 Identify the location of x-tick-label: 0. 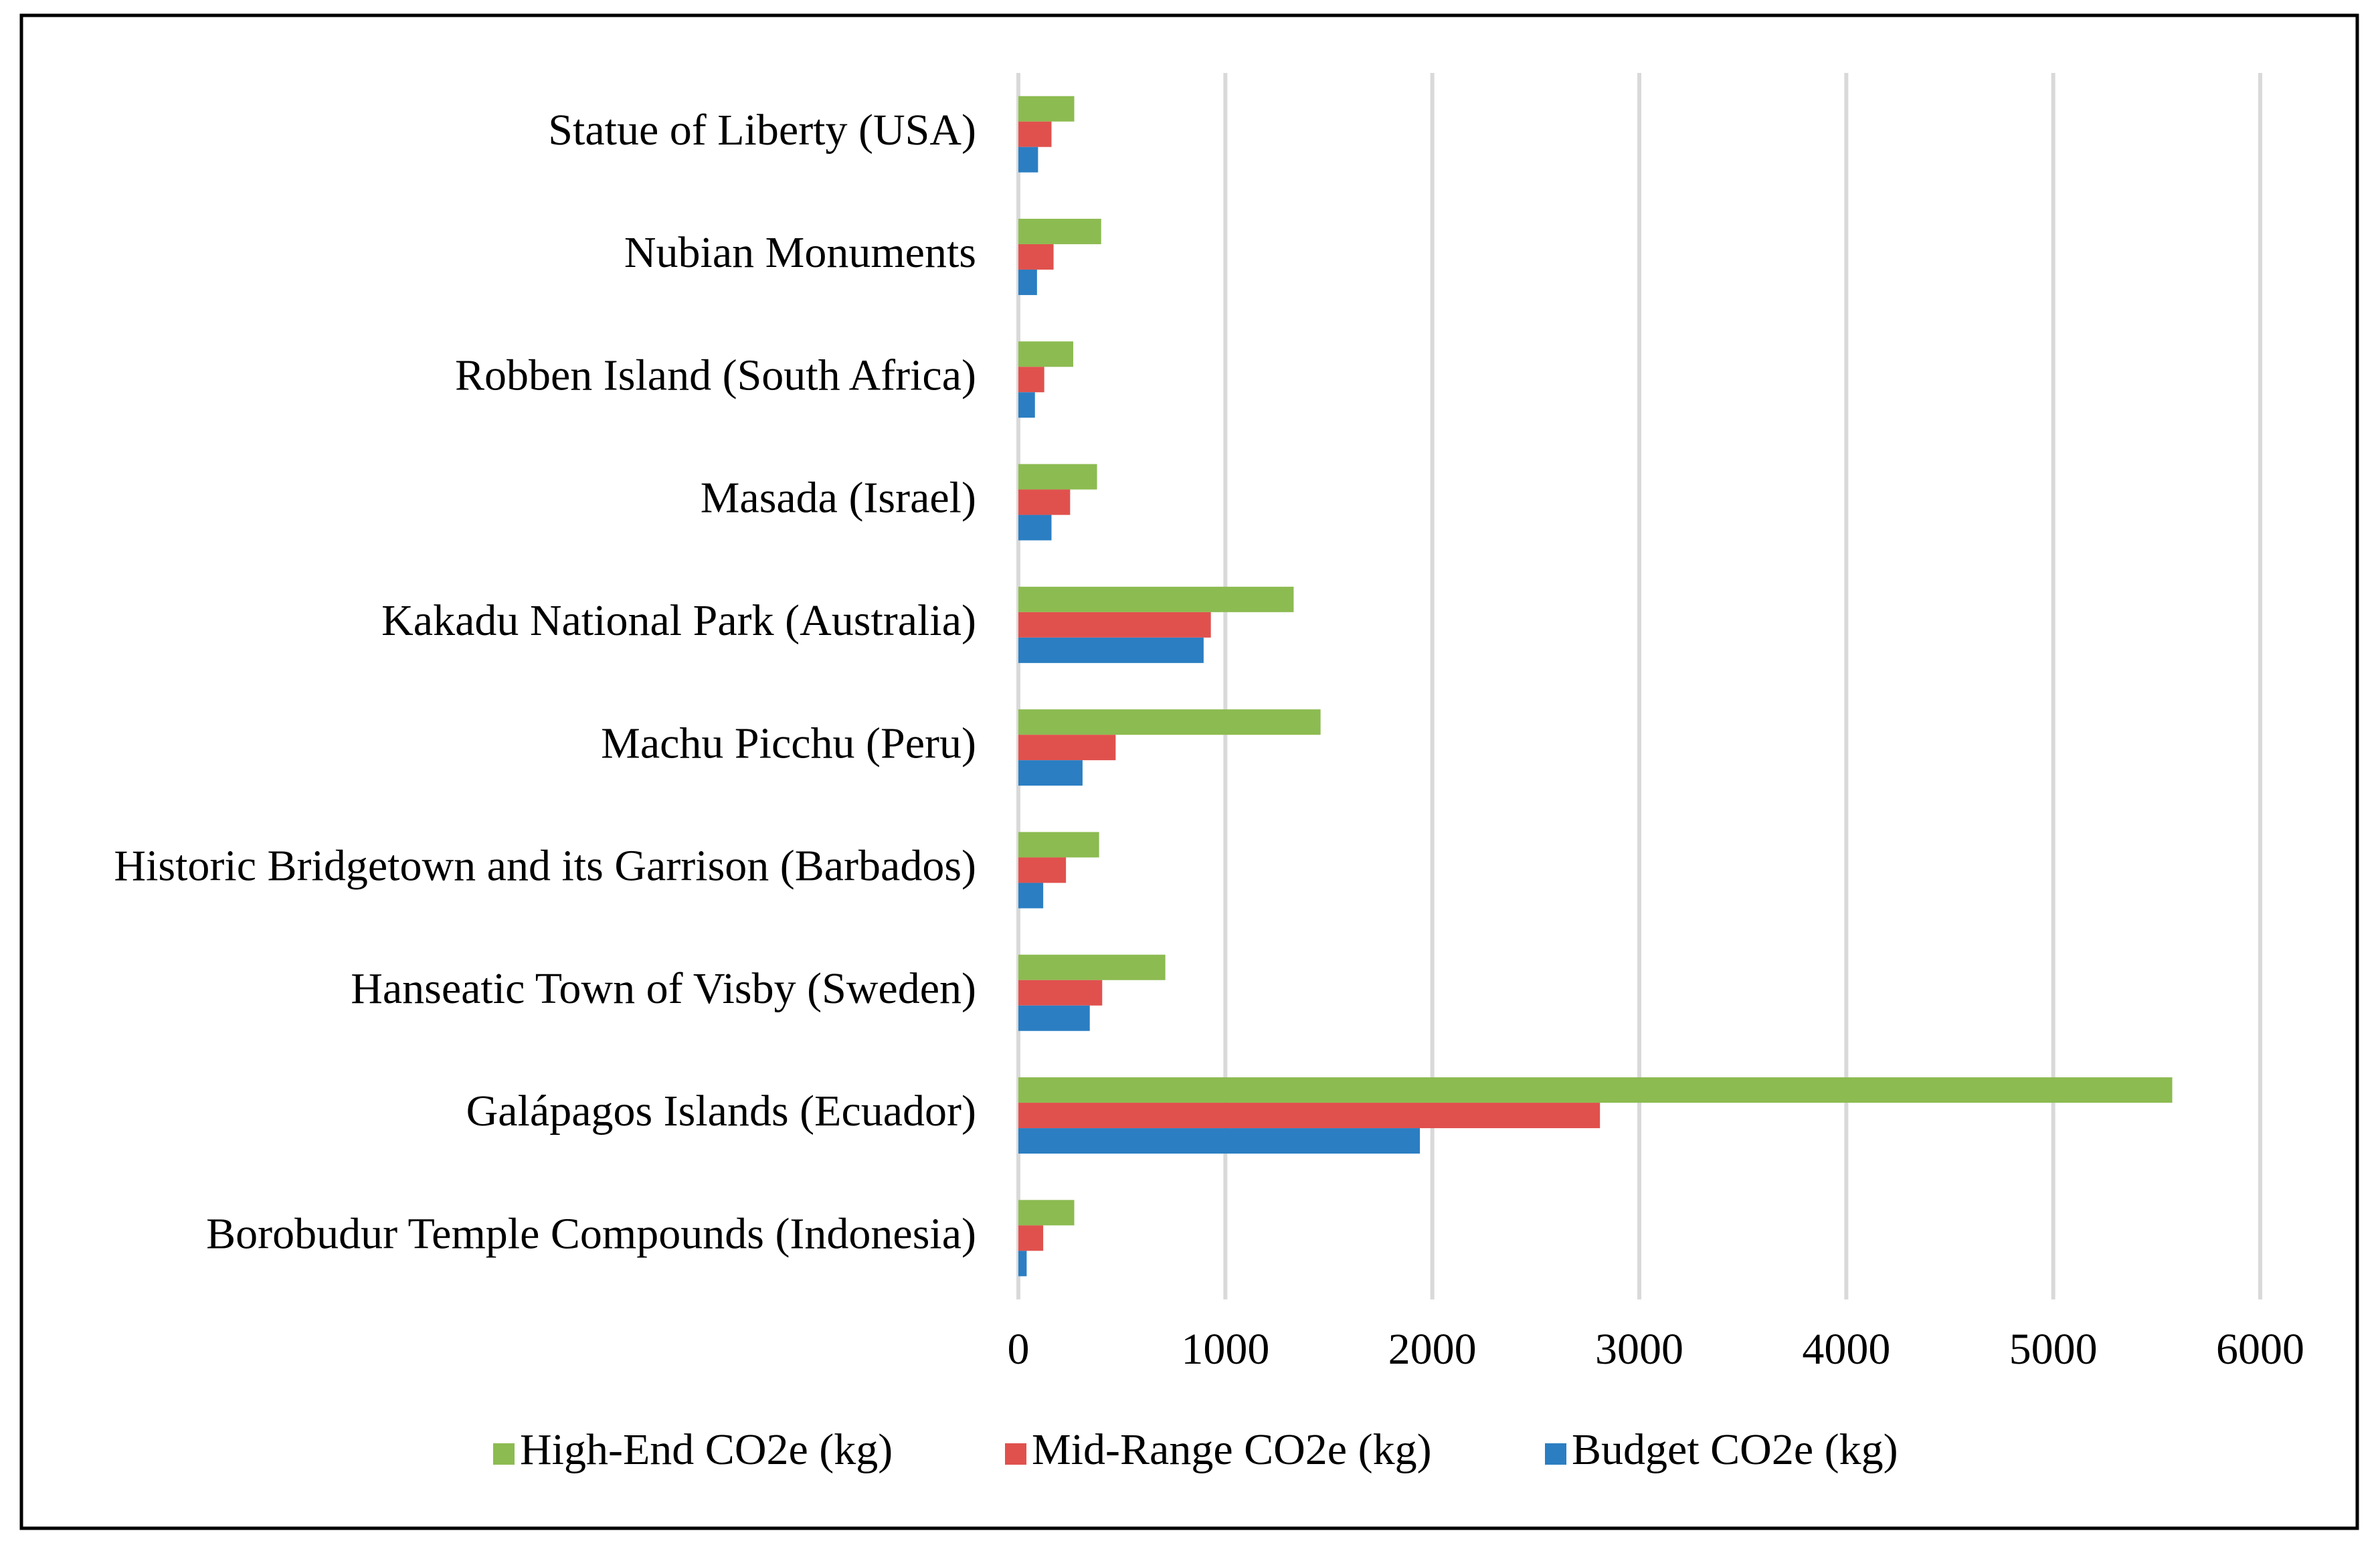
(1019, 1349).